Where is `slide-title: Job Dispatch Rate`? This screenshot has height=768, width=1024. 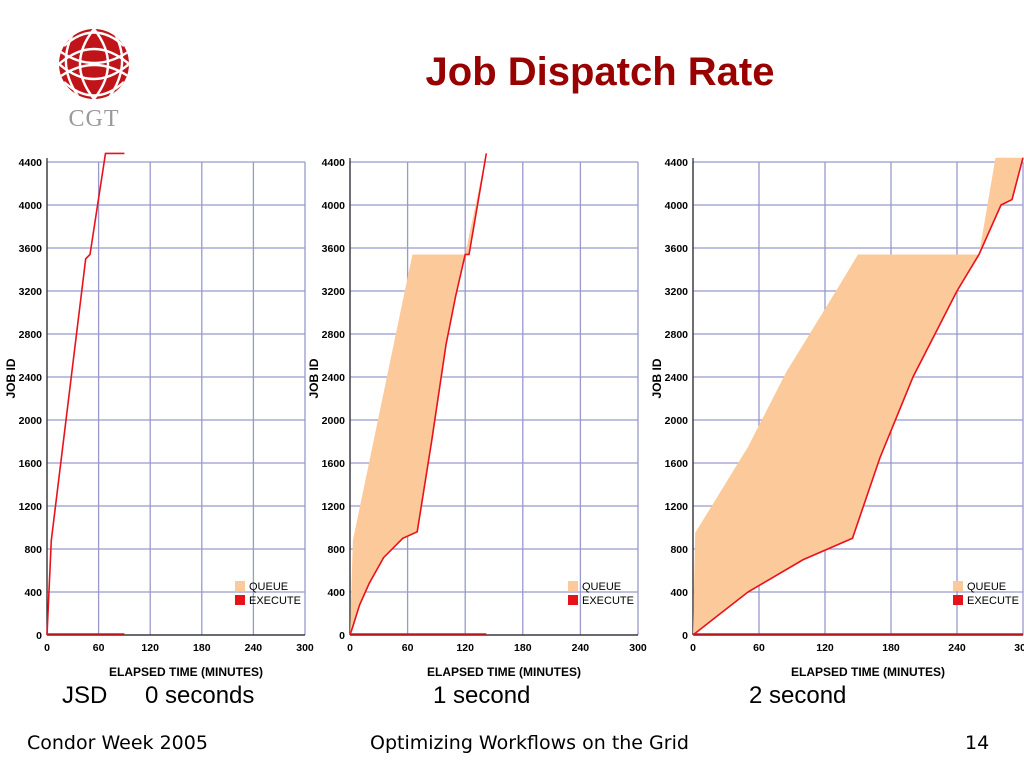
slide-title: Job Dispatch Rate is located at coordinates (600, 72).